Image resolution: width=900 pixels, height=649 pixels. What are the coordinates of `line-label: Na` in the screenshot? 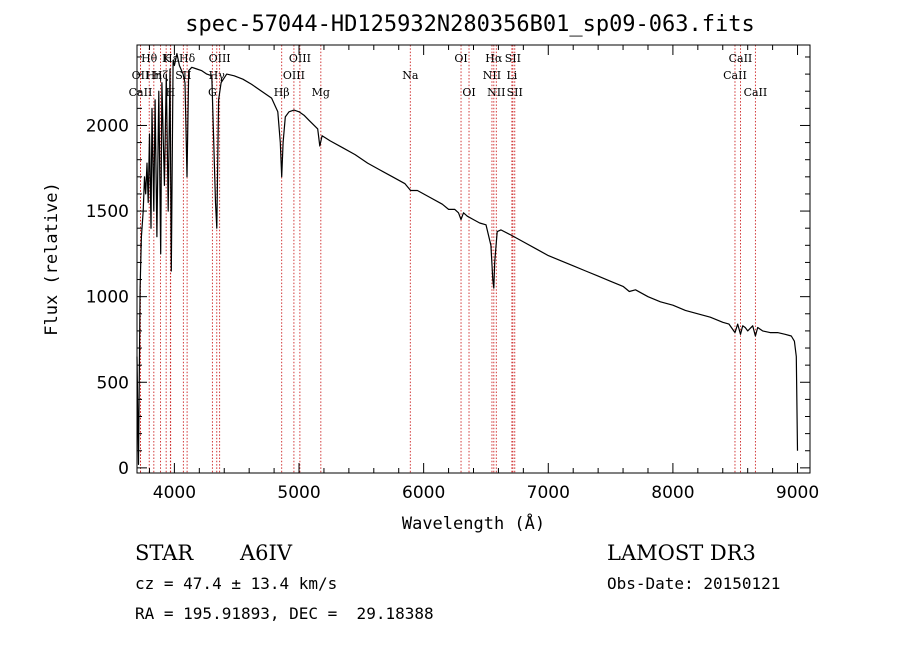 It's located at (410, 75).